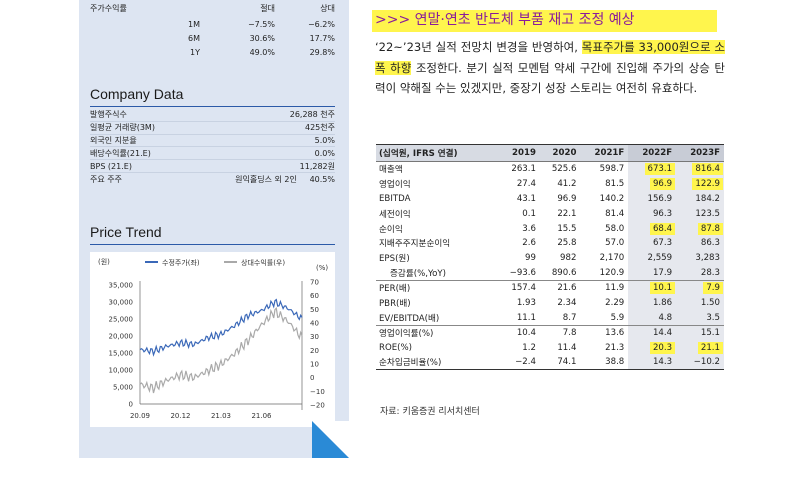  Describe the element at coordinates (437, 332) in the screenshot. I see `table-row-label: 영업이익률(%)` at that location.